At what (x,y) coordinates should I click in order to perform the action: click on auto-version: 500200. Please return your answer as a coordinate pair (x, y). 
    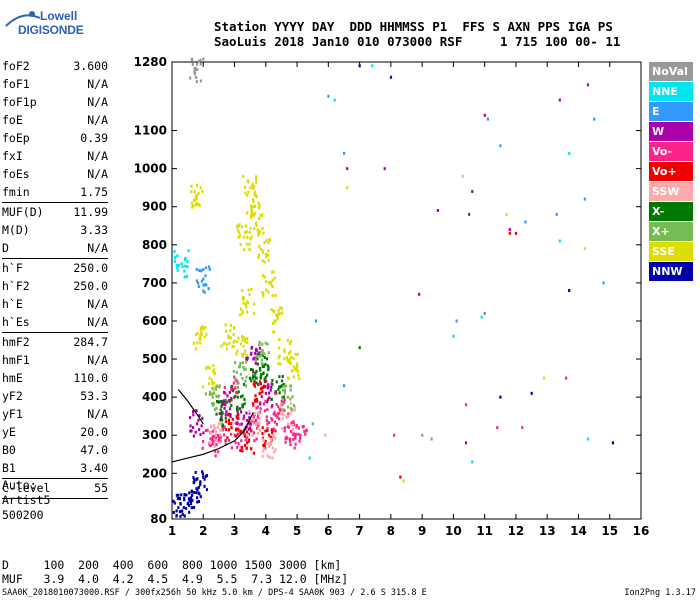
    Looking at the image, I should click on (23, 515).